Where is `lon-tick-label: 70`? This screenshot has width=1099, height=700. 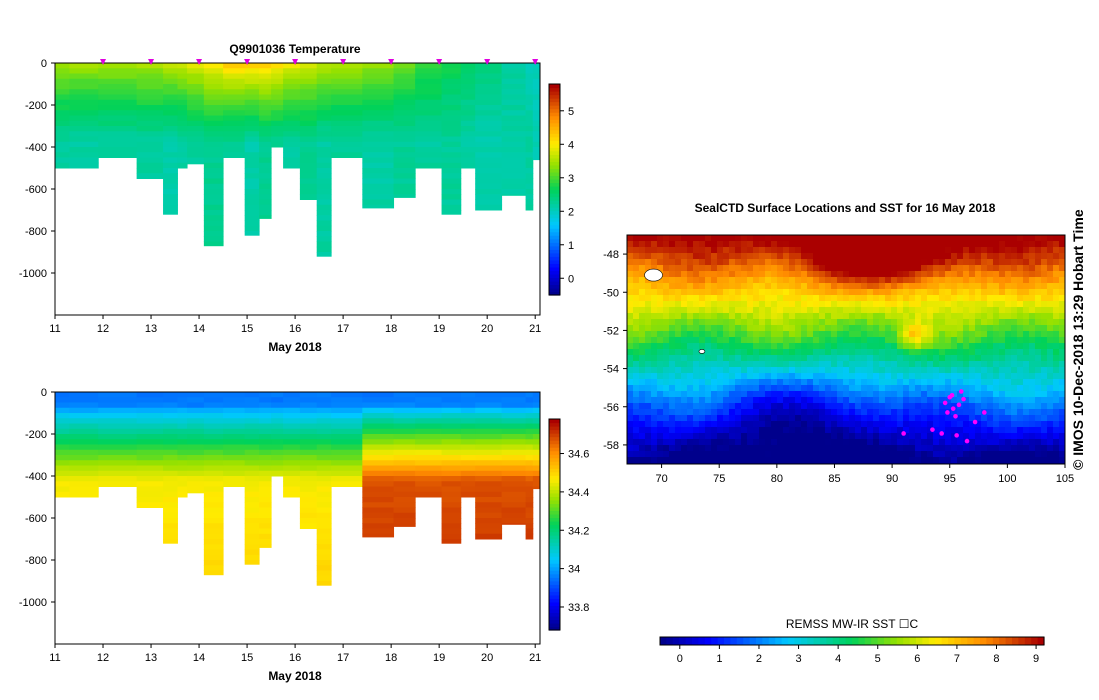 lon-tick-label: 70 is located at coordinates (661, 479).